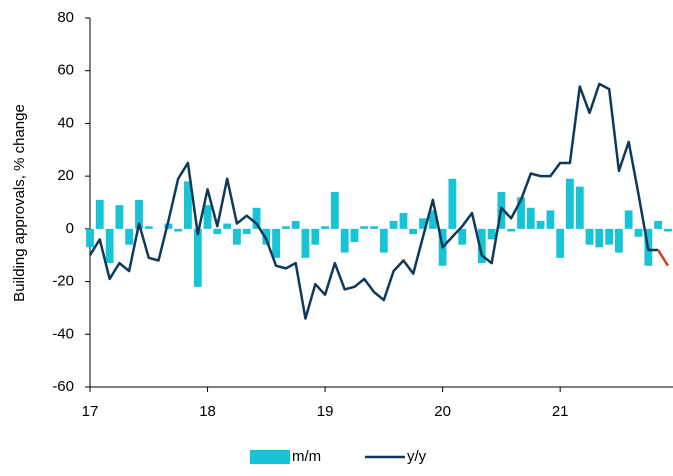 This screenshot has width=673, height=476. I want to click on y-tick-label: 20, so click(65, 175).